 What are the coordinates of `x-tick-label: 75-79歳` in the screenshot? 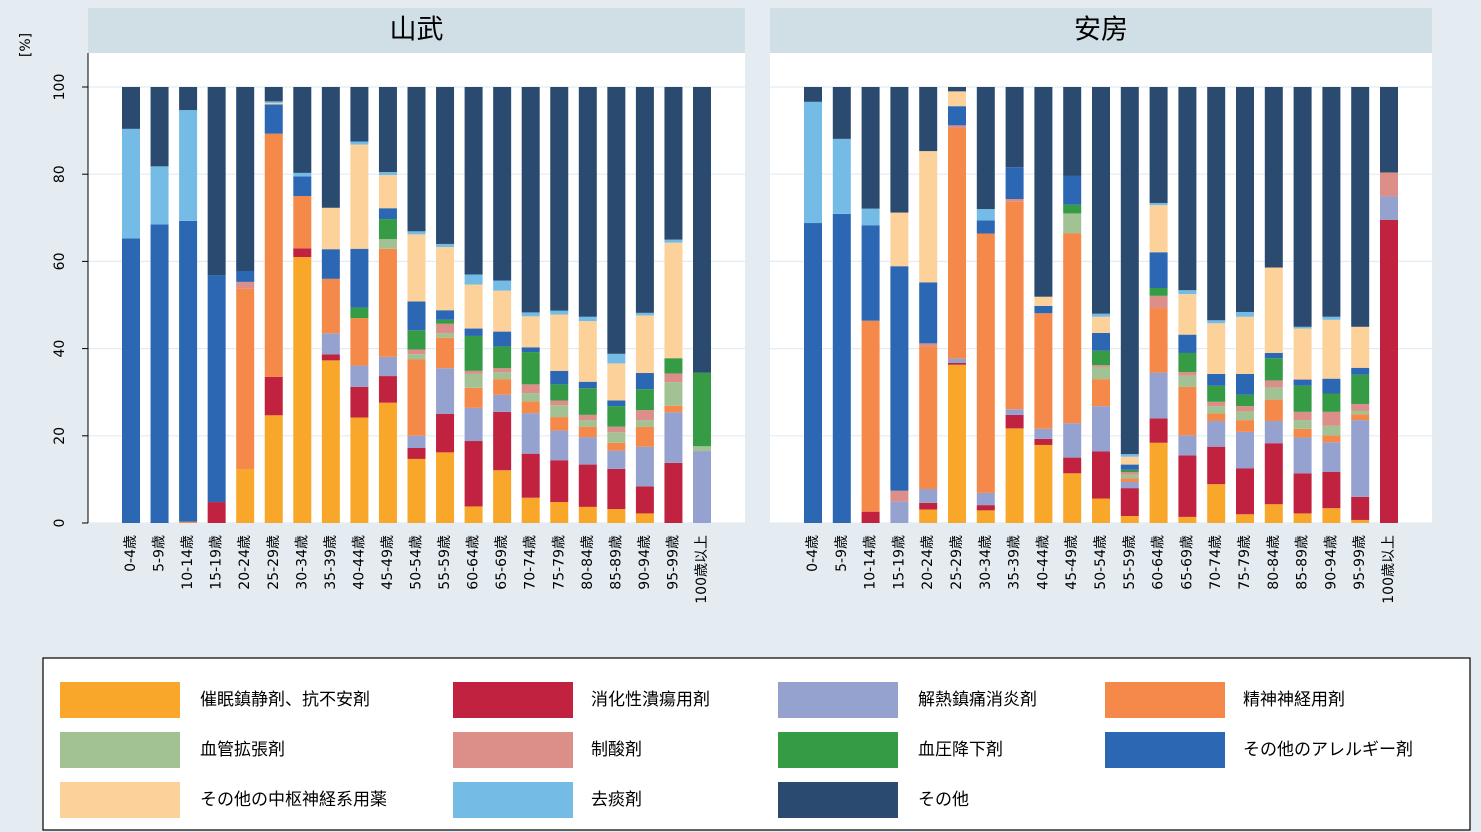 It's located at (1245, 562).